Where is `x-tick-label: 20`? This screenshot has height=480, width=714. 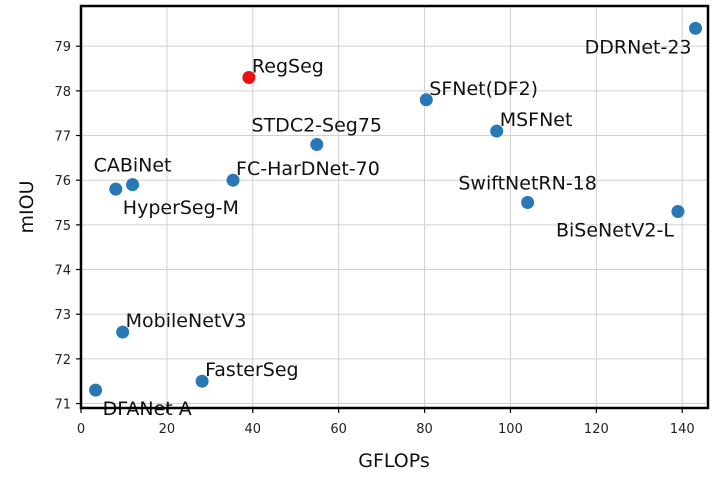
x-tick-label: 20 is located at coordinates (167, 429).